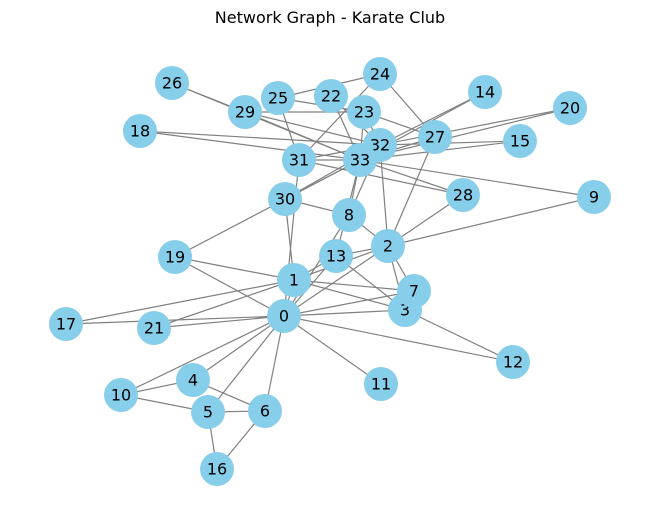  I want to click on node-2: 2, so click(388, 246).